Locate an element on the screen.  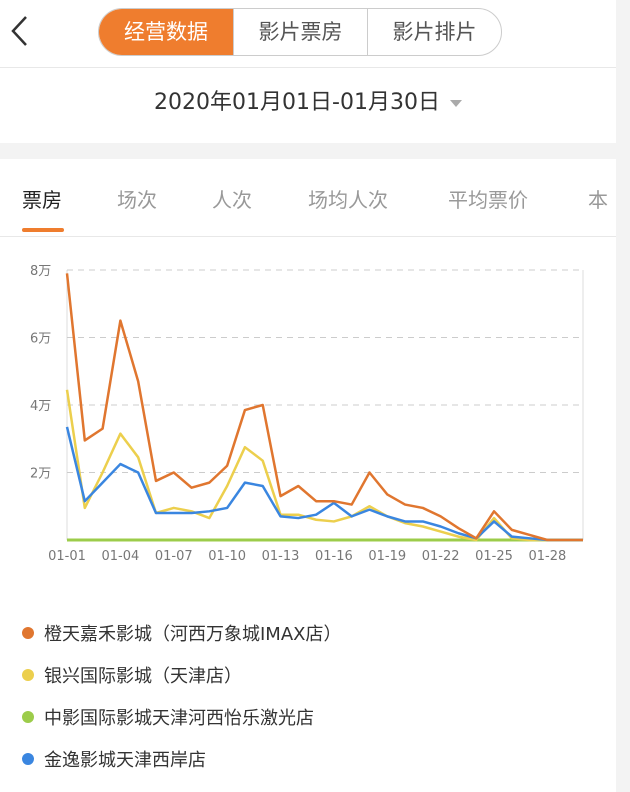
date-range-picker: 2020年01月01日-01月30日 is located at coordinates (308, 100).